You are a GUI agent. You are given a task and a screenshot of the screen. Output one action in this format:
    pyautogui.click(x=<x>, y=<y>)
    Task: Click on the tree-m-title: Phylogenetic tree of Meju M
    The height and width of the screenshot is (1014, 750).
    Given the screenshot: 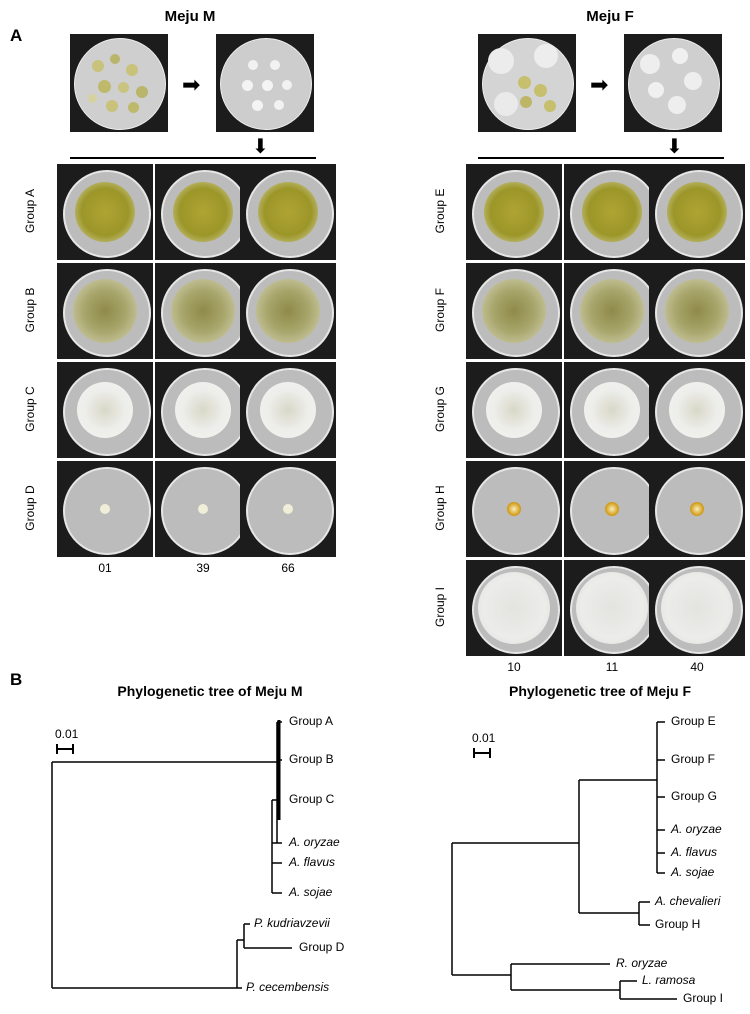 What is the action you would take?
    pyautogui.click(x=210, y=691)
    